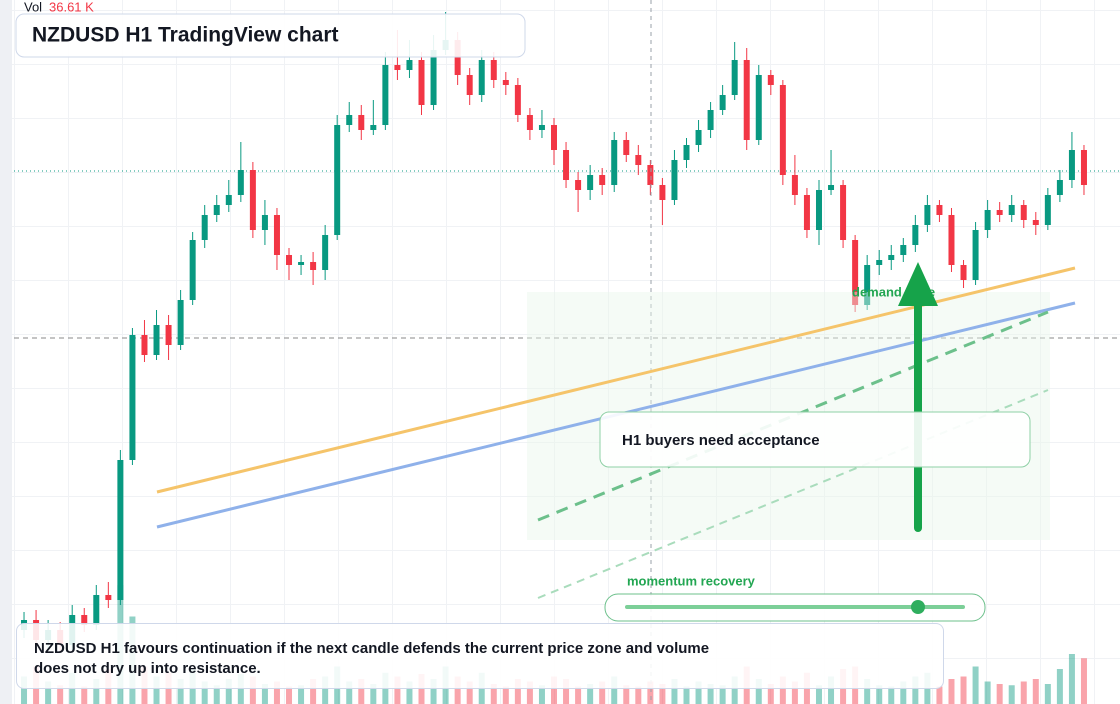  I want to click on title-box, so click(270, 35).